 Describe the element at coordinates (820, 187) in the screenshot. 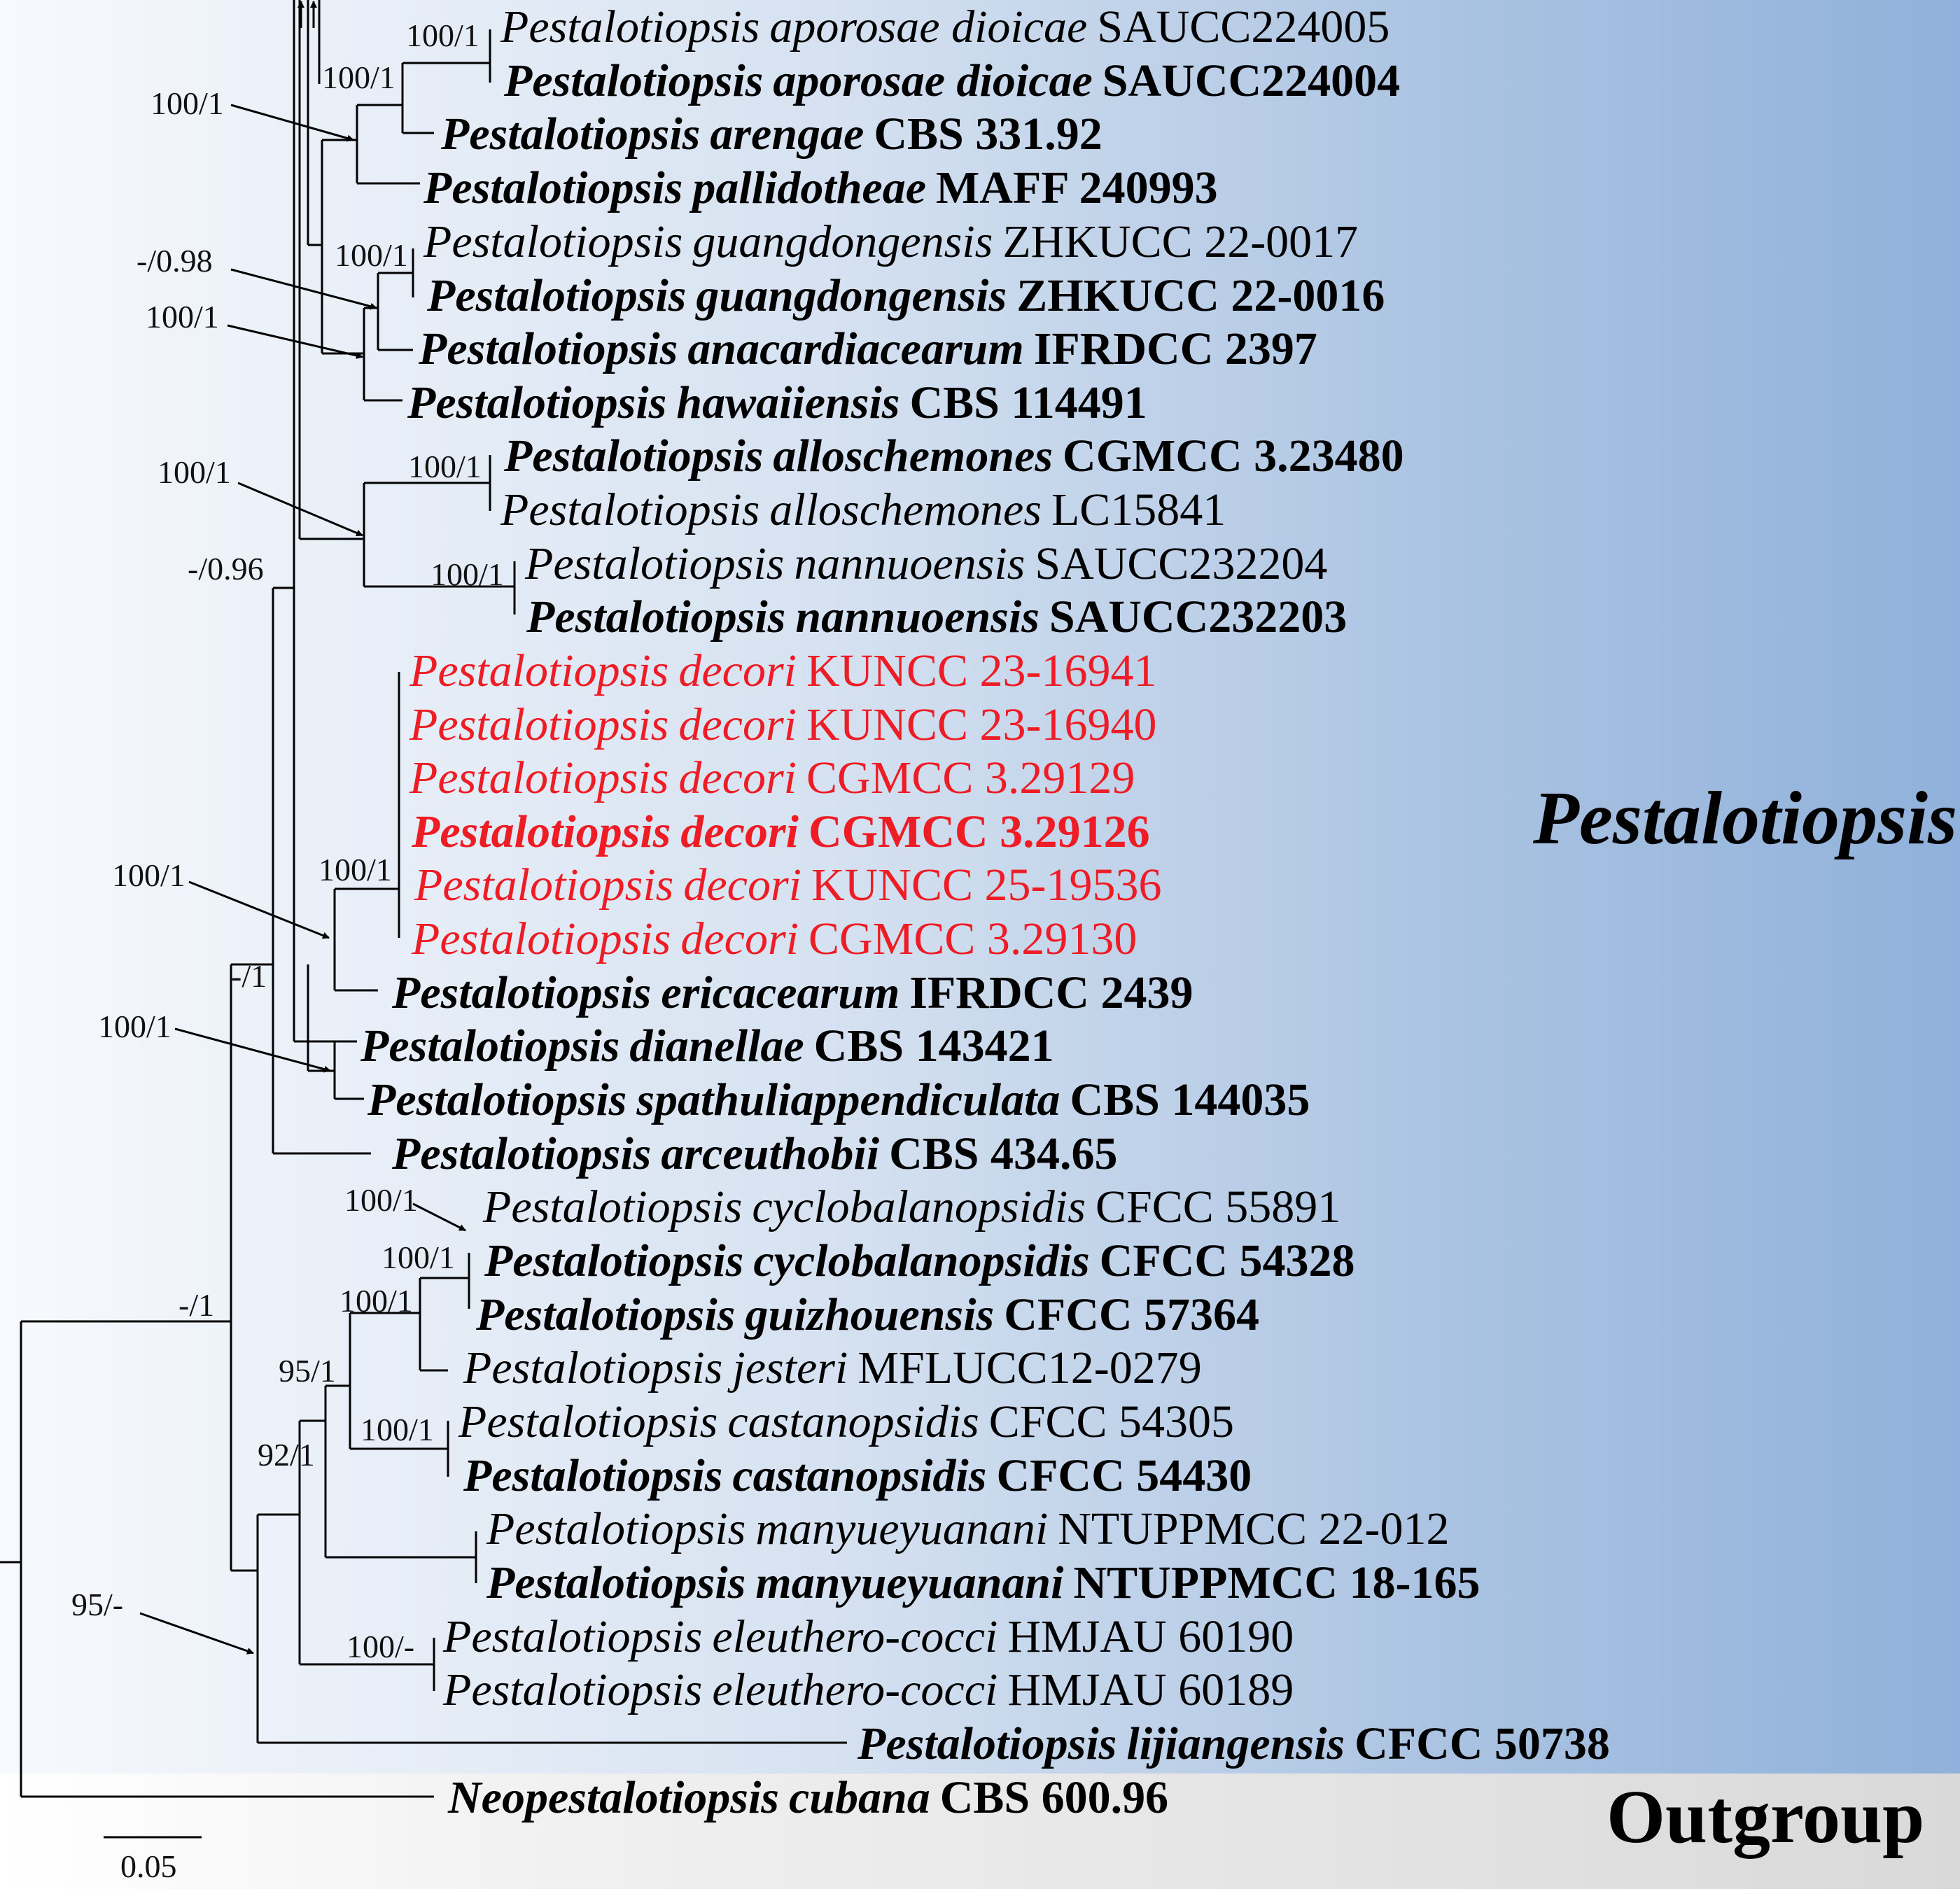

I see `taxon-label: Pestalotiopsis pallidotheae MAFF 240993` at that location.